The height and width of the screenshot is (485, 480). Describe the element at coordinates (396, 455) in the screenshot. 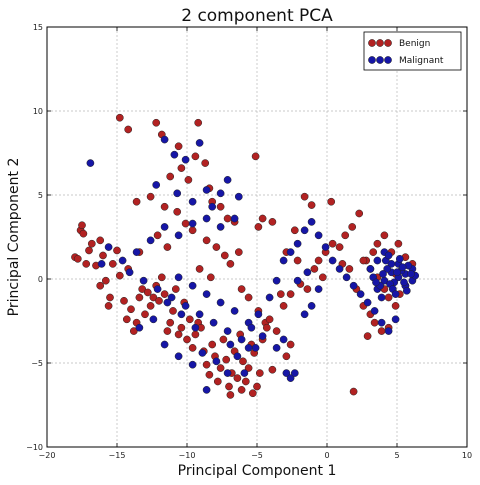

I see `x-tick-label: 5` at that location.